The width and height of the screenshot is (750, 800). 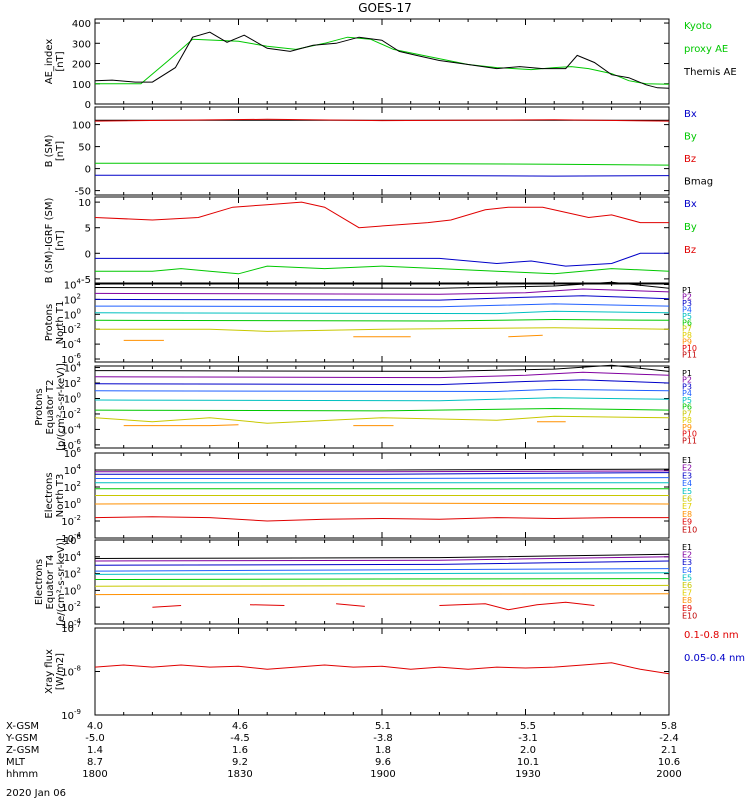 I want to click on x-axis-value: 4.6, so click(x=240, y=726).